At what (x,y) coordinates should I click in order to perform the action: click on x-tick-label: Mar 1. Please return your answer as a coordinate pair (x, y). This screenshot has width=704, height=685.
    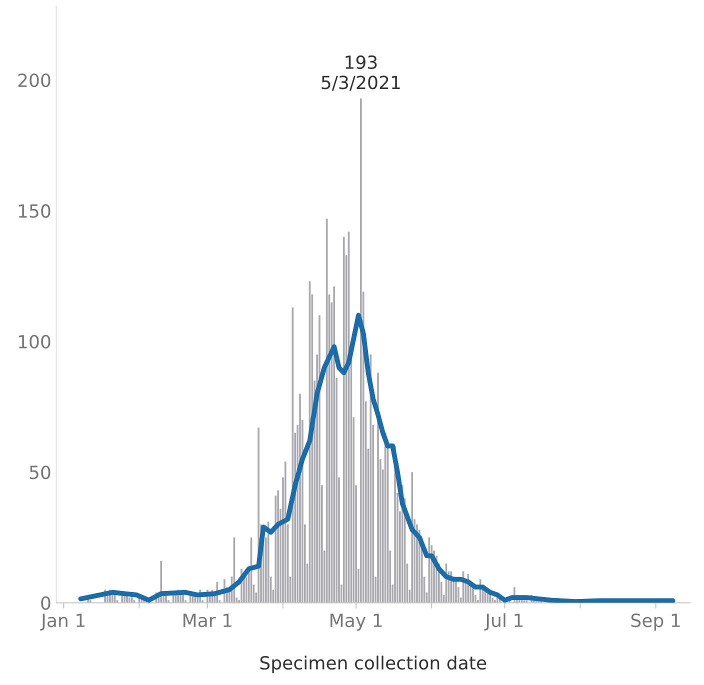
    Looking at the image, I should click on (208, 621).